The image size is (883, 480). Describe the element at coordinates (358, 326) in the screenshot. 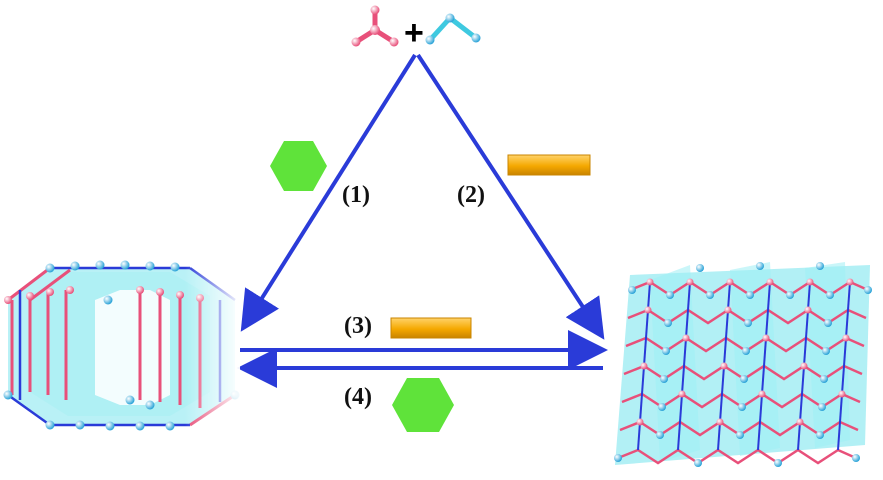

I see `route-label-3: (3)` at that location.